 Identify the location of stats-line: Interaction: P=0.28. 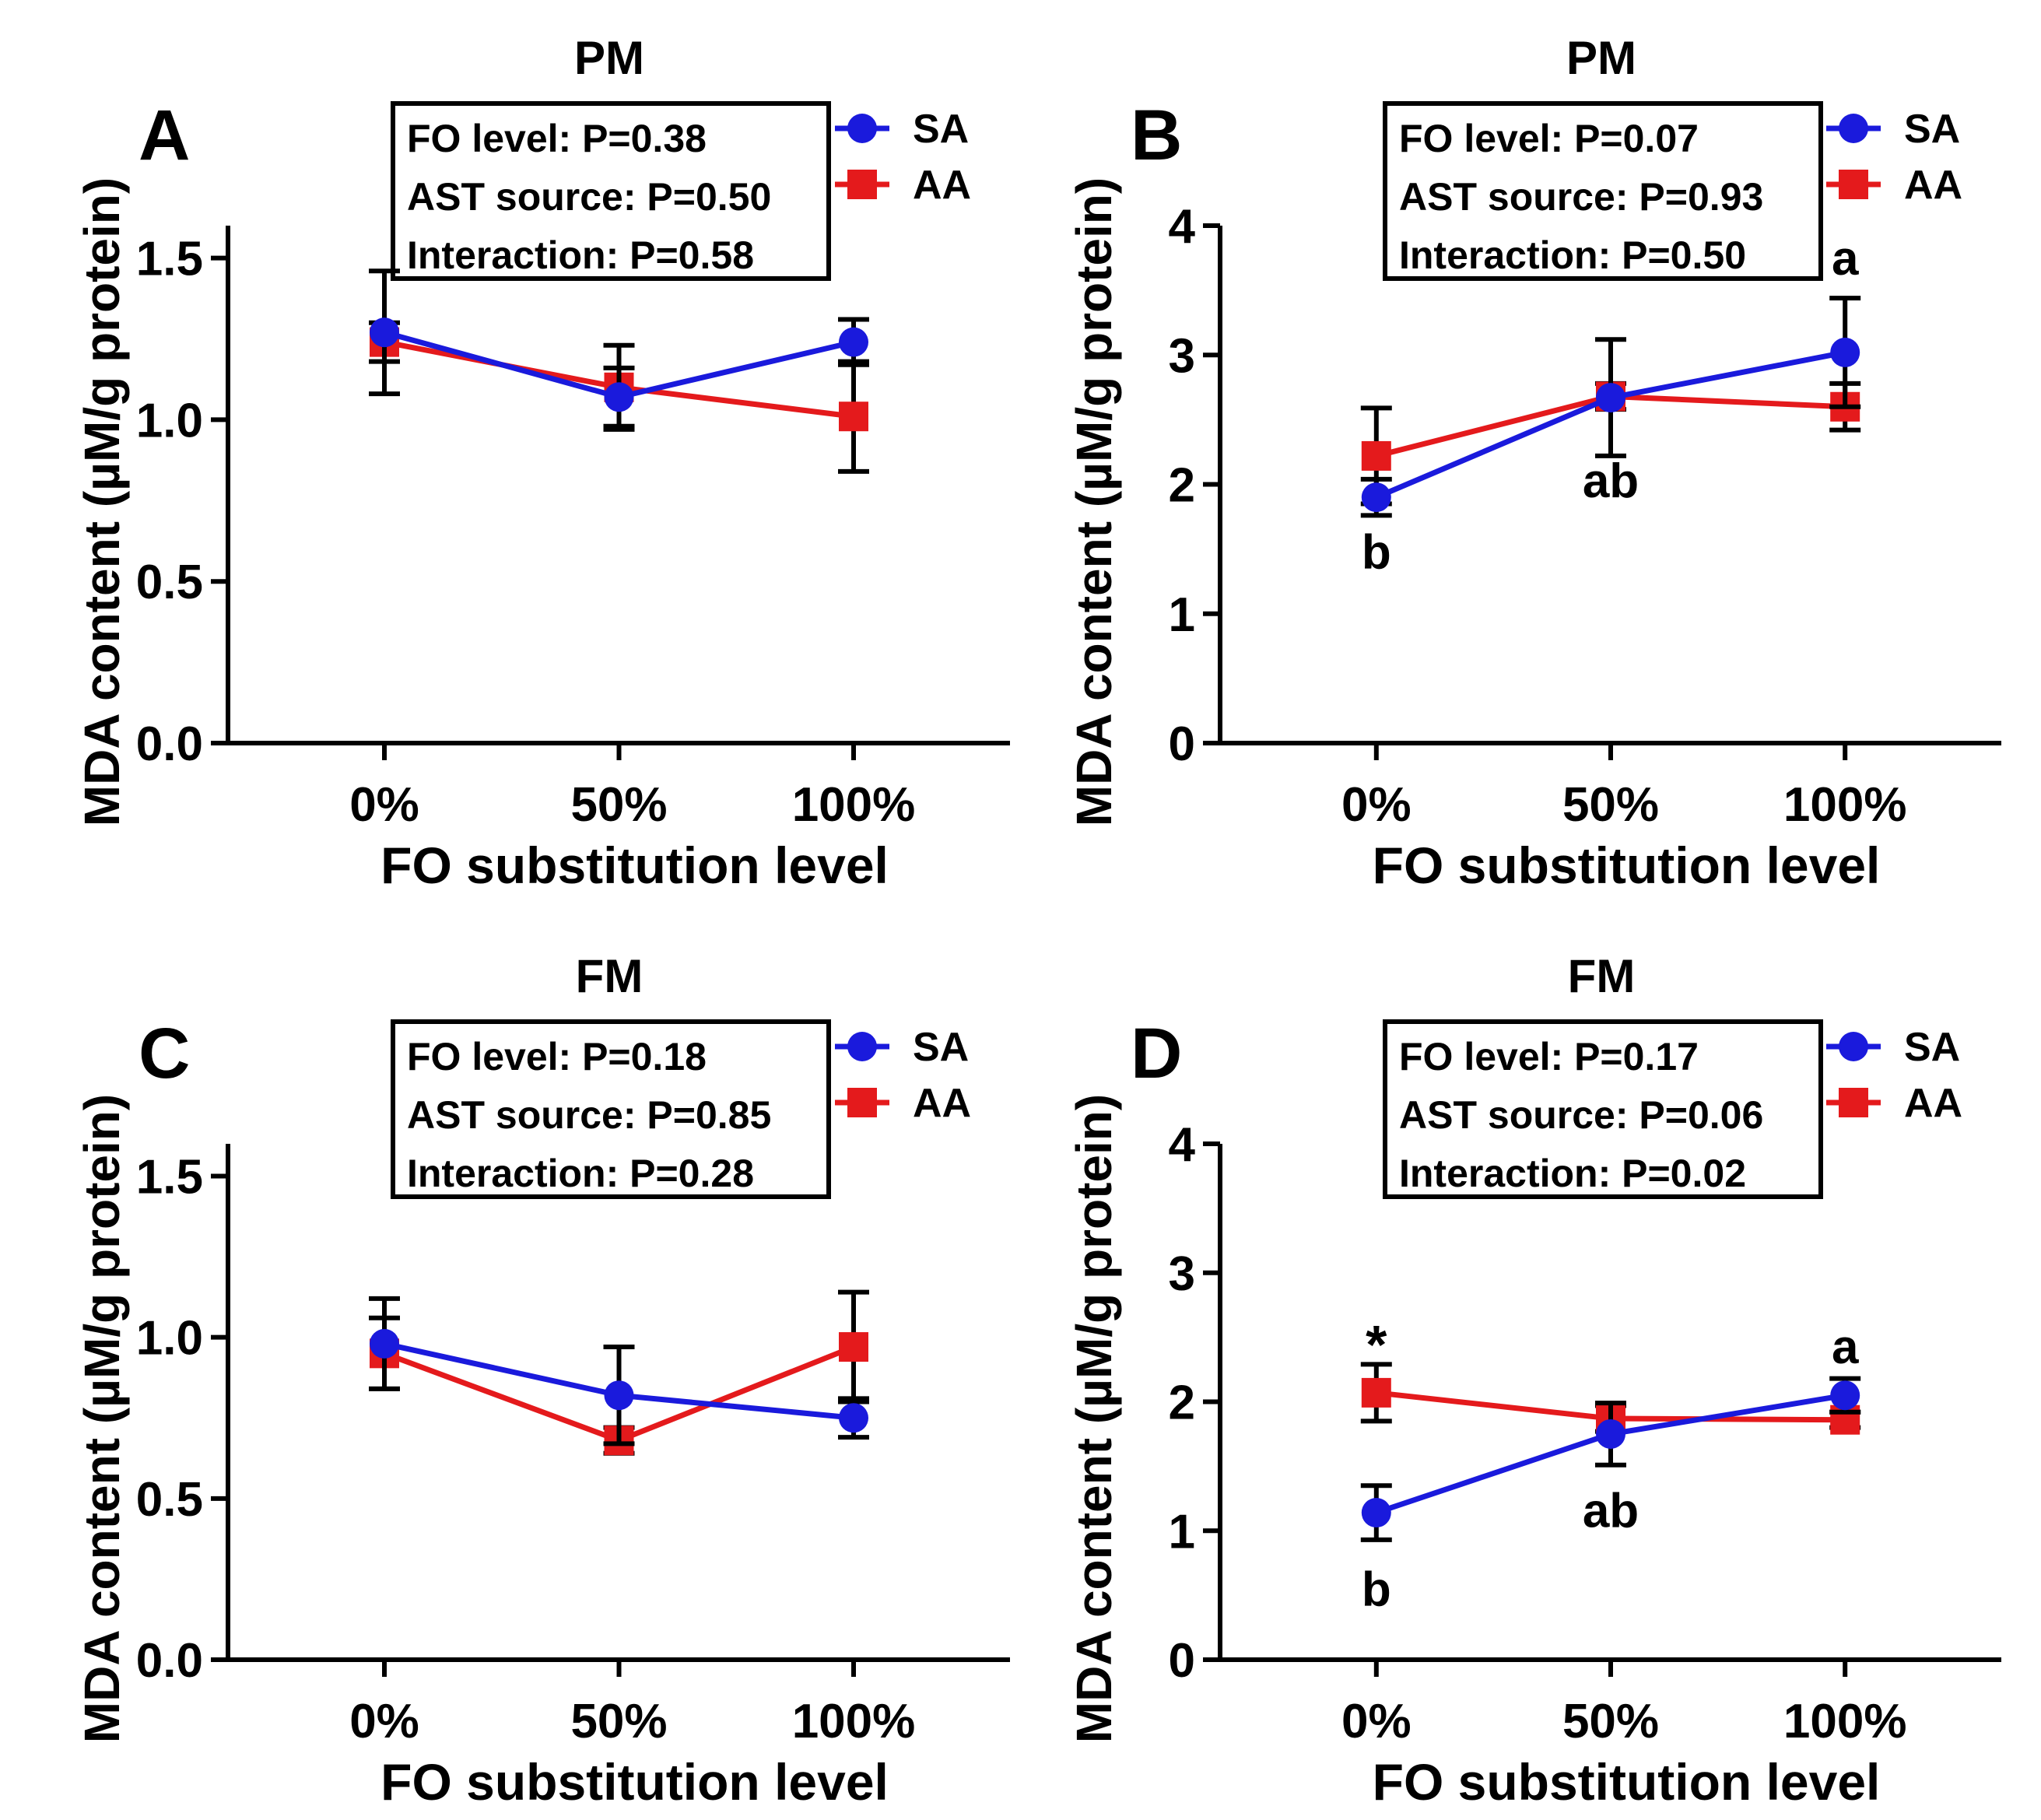
(580, 1174).